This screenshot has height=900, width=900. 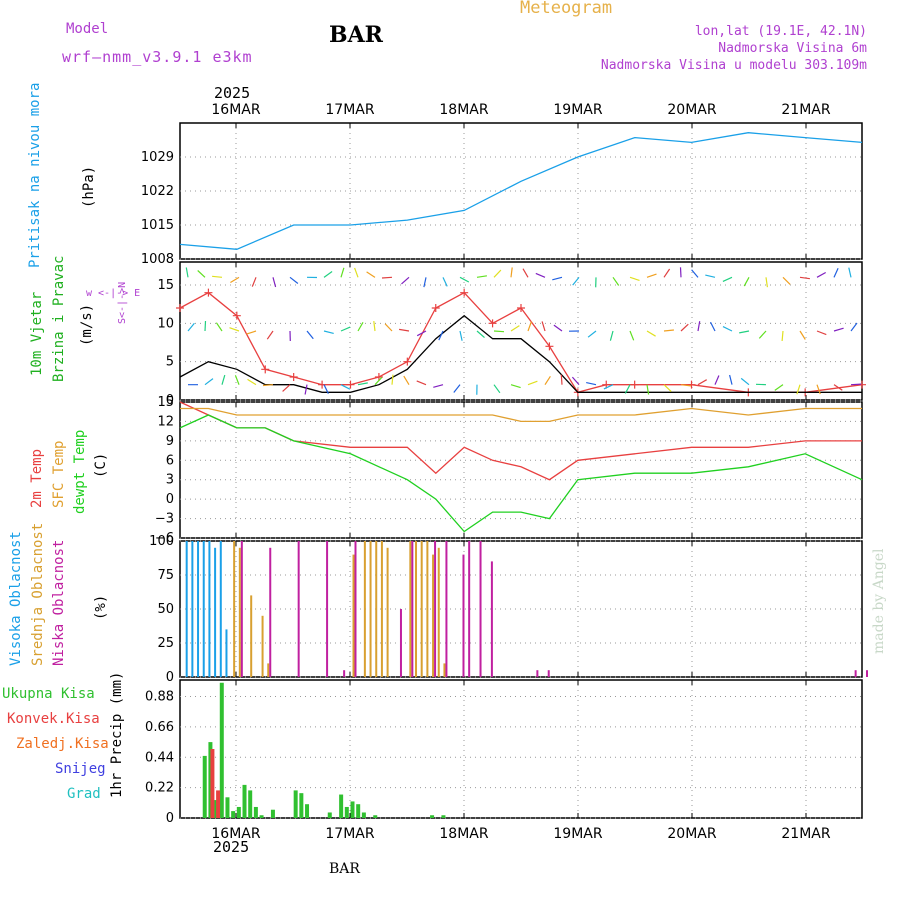 I want to click on y-tick-label: 3, so click(x=170, y=480).